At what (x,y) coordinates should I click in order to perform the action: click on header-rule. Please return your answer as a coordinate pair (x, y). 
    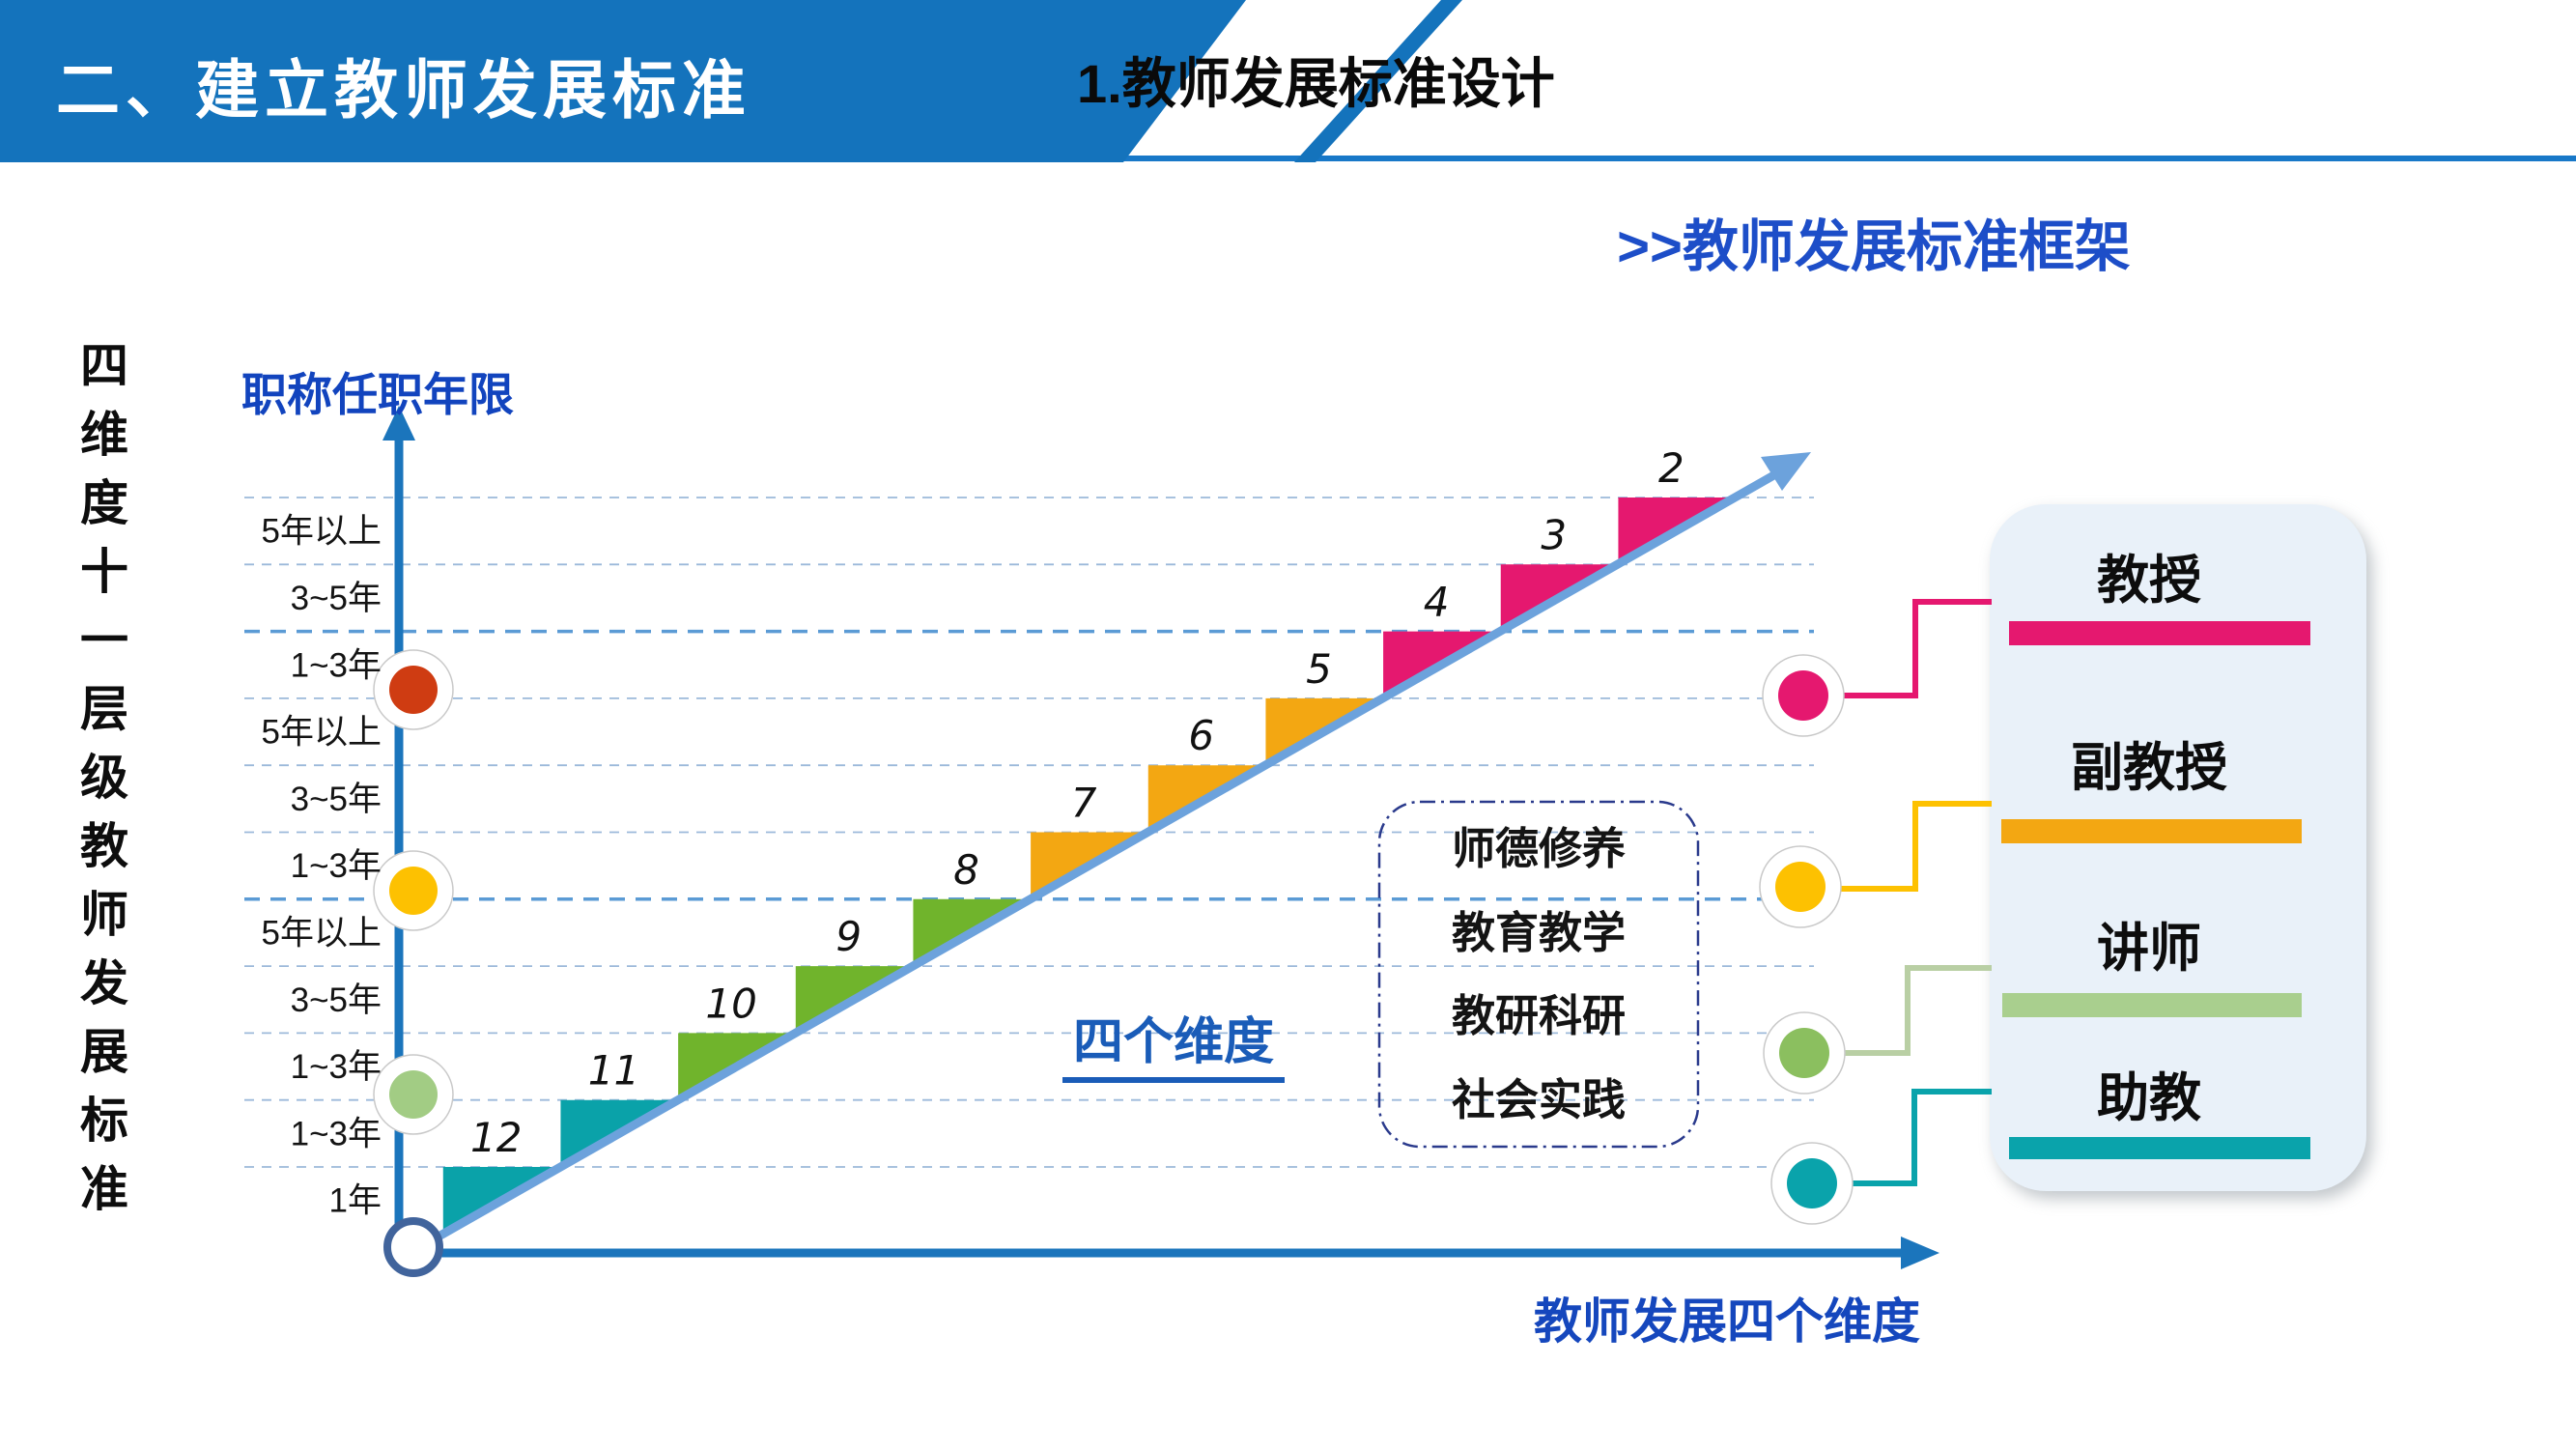
    Looking at the image, I should click on (1288, 159).